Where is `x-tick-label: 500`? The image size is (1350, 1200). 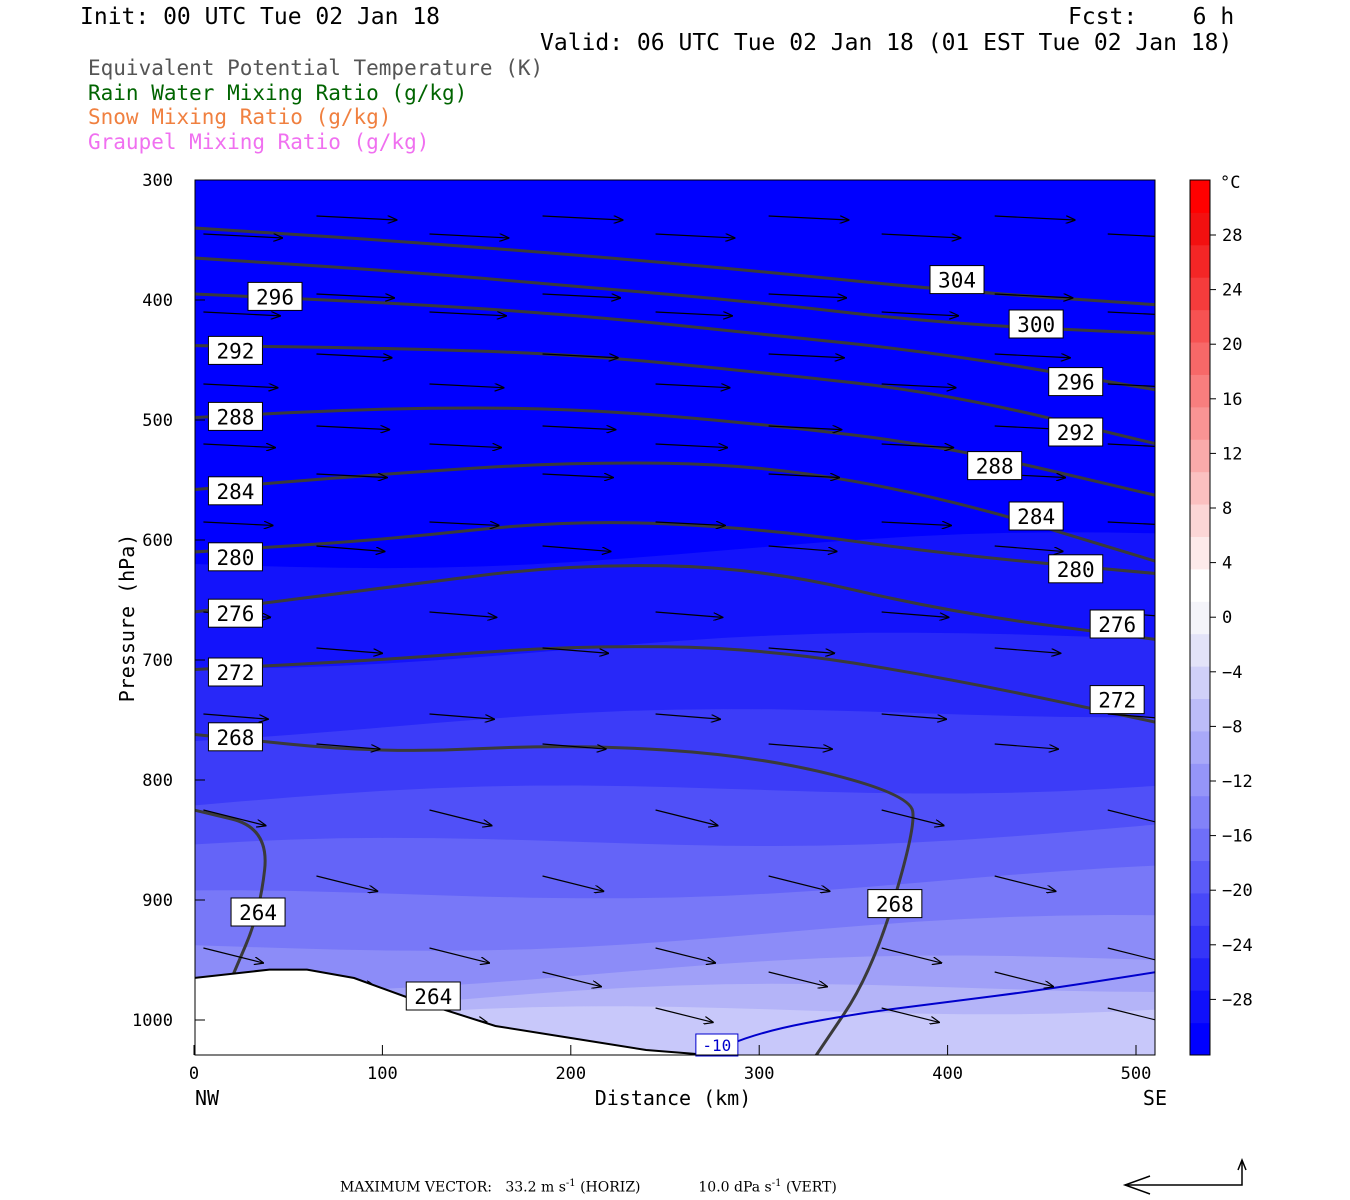 x-tick-label: 500 is located at coordinates (1136, 1074).